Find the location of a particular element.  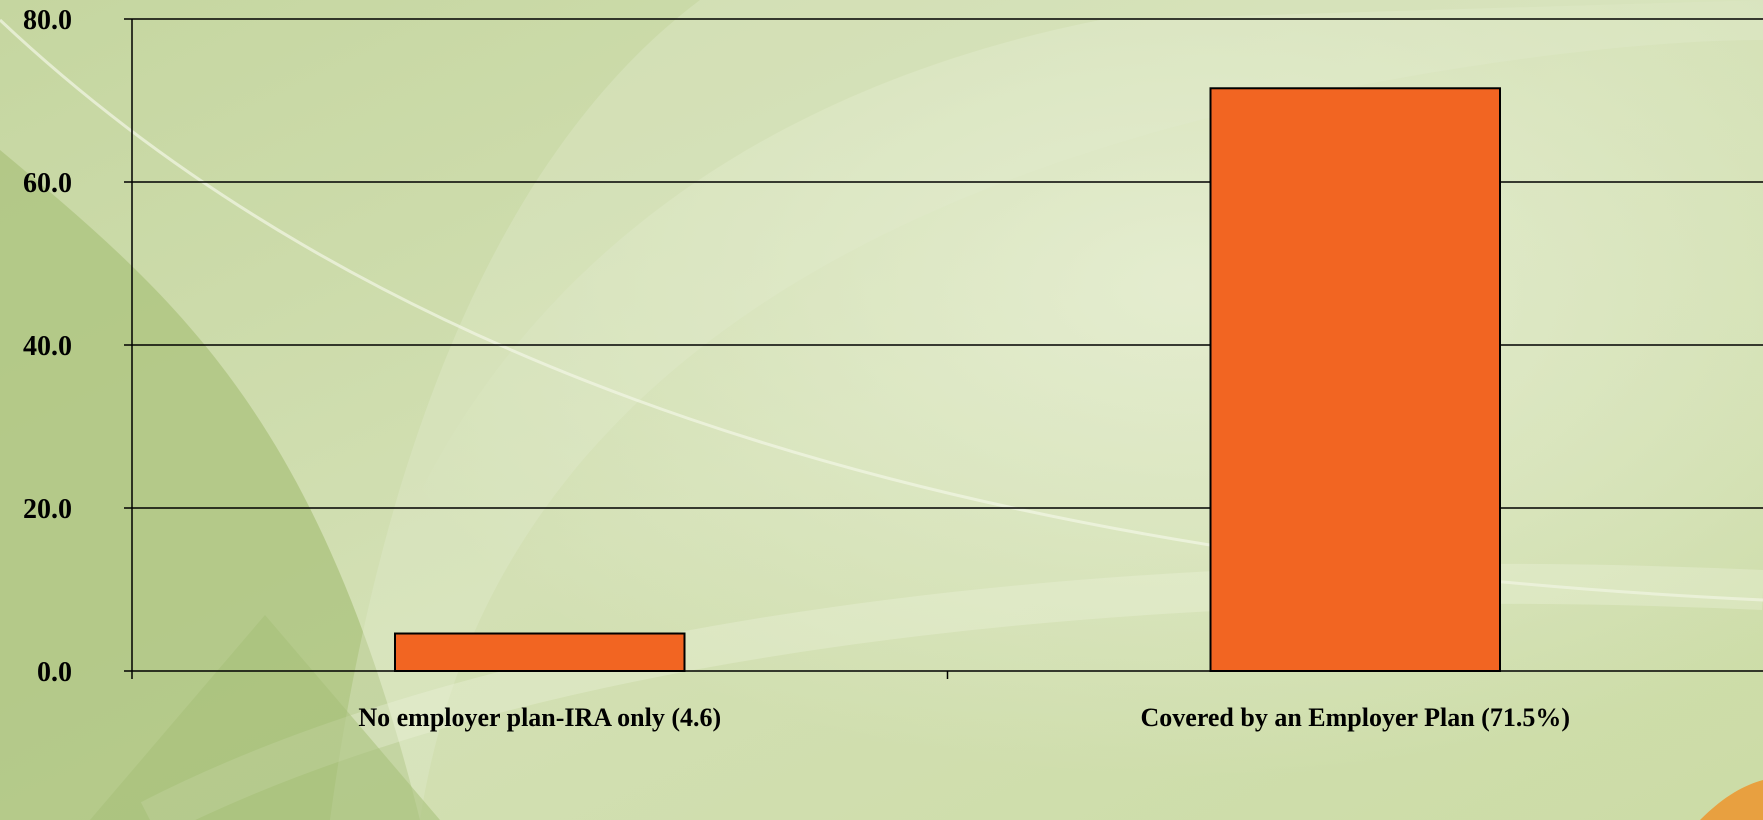

x-category-label: Covered by an Employer Plan (71.5%) is located at coordinates (1355, 717).